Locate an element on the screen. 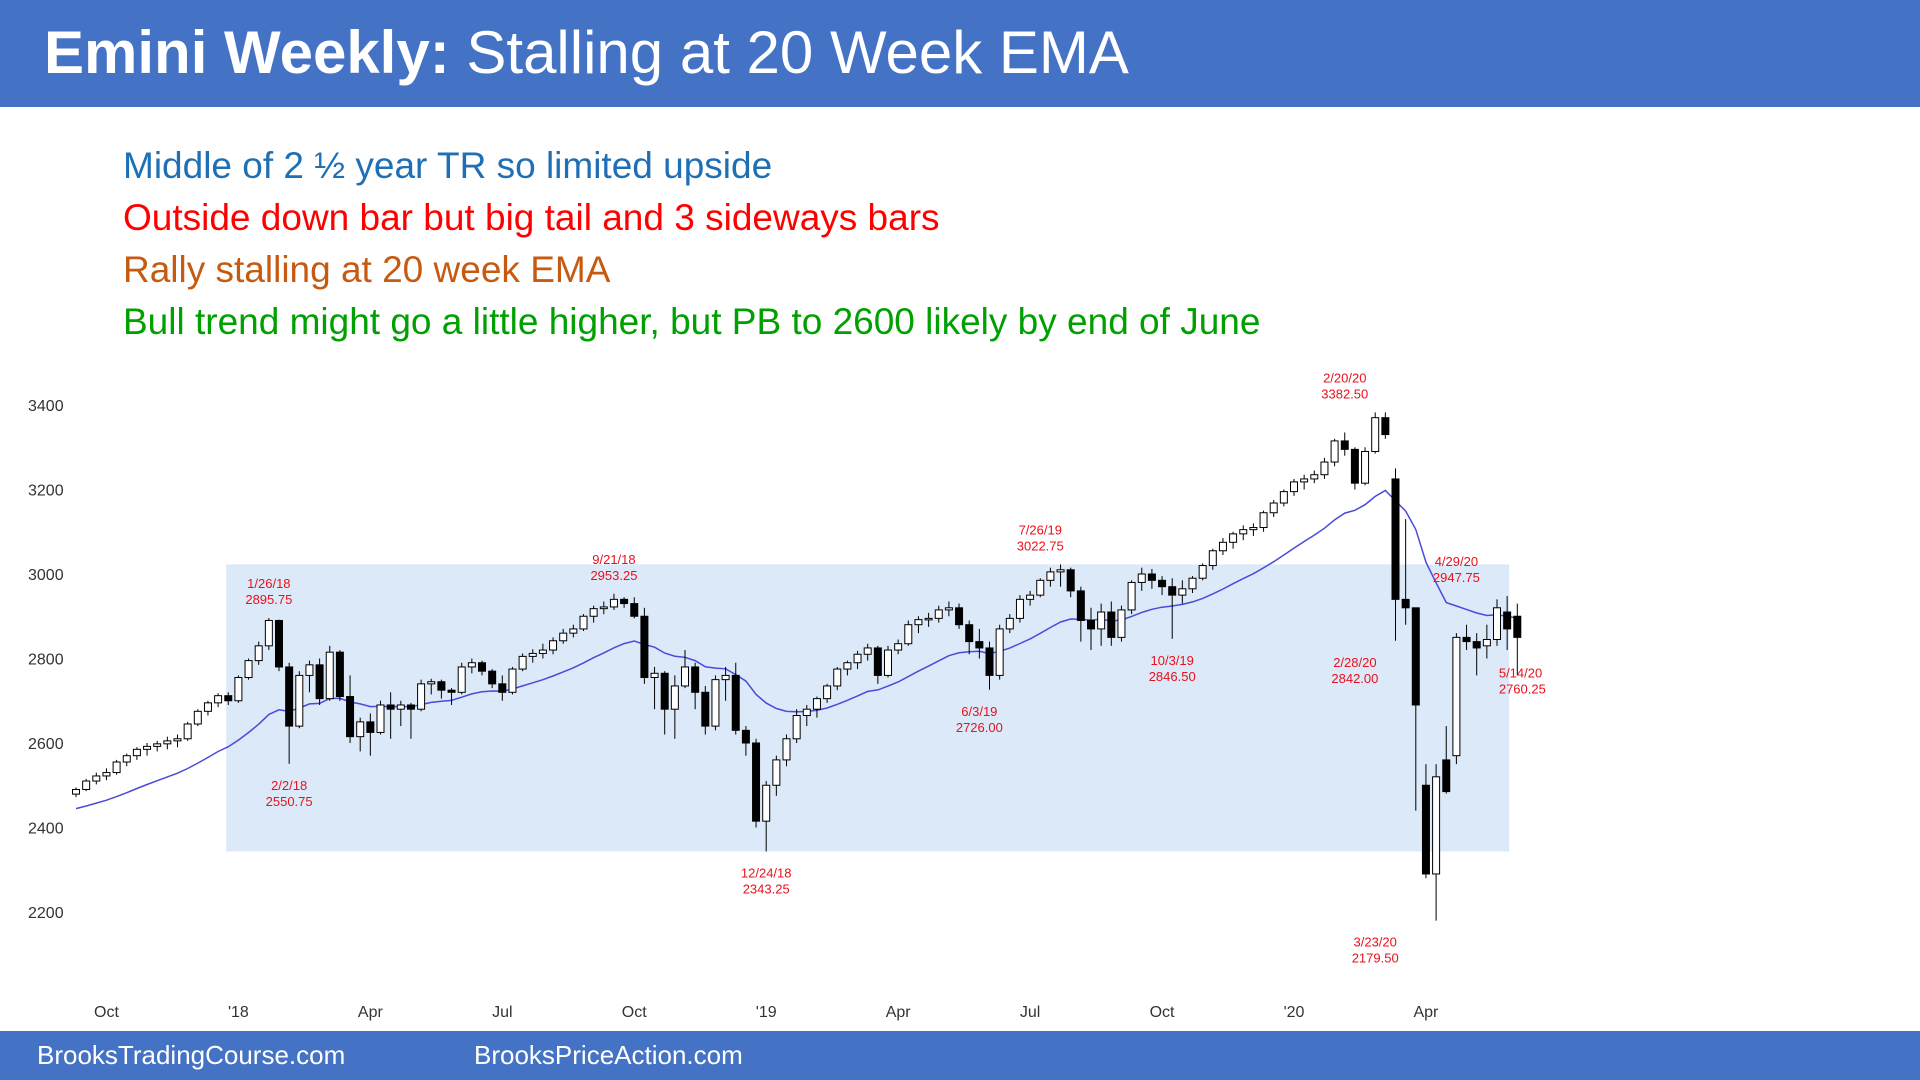 This screenshot has width=1920, height=1080. annotation-price: 2895.75 is located at coordinates (268, 599).